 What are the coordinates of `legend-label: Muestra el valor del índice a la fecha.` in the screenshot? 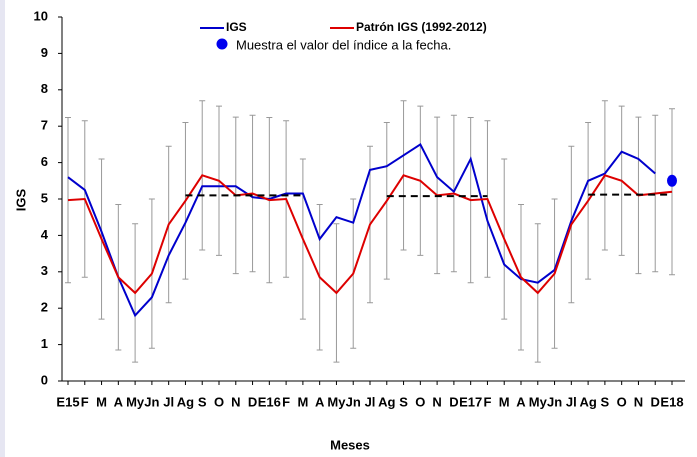 It's located at (343, 44).